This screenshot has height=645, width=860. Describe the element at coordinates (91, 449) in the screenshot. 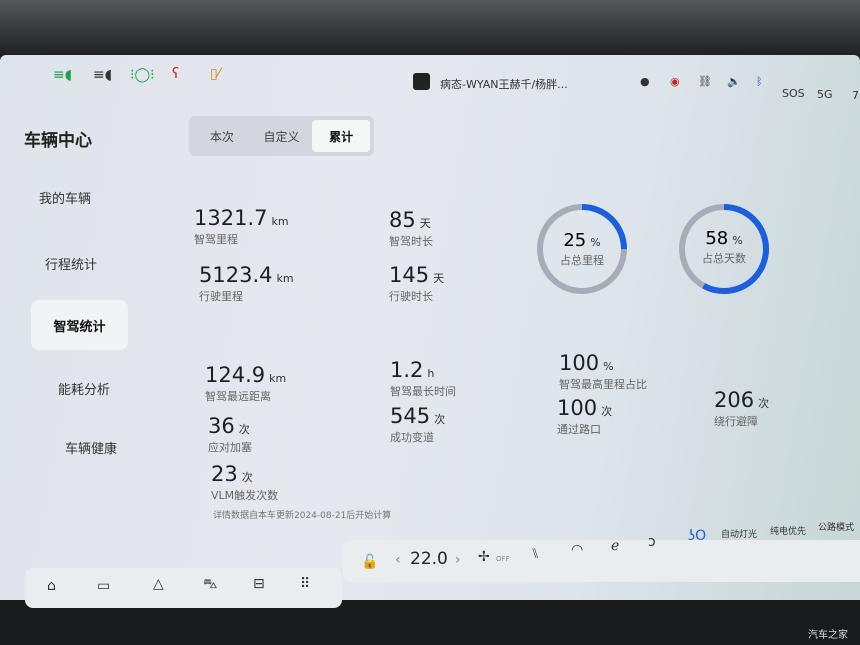

I see `sidebar-item-health: 车辆健康` at that location.